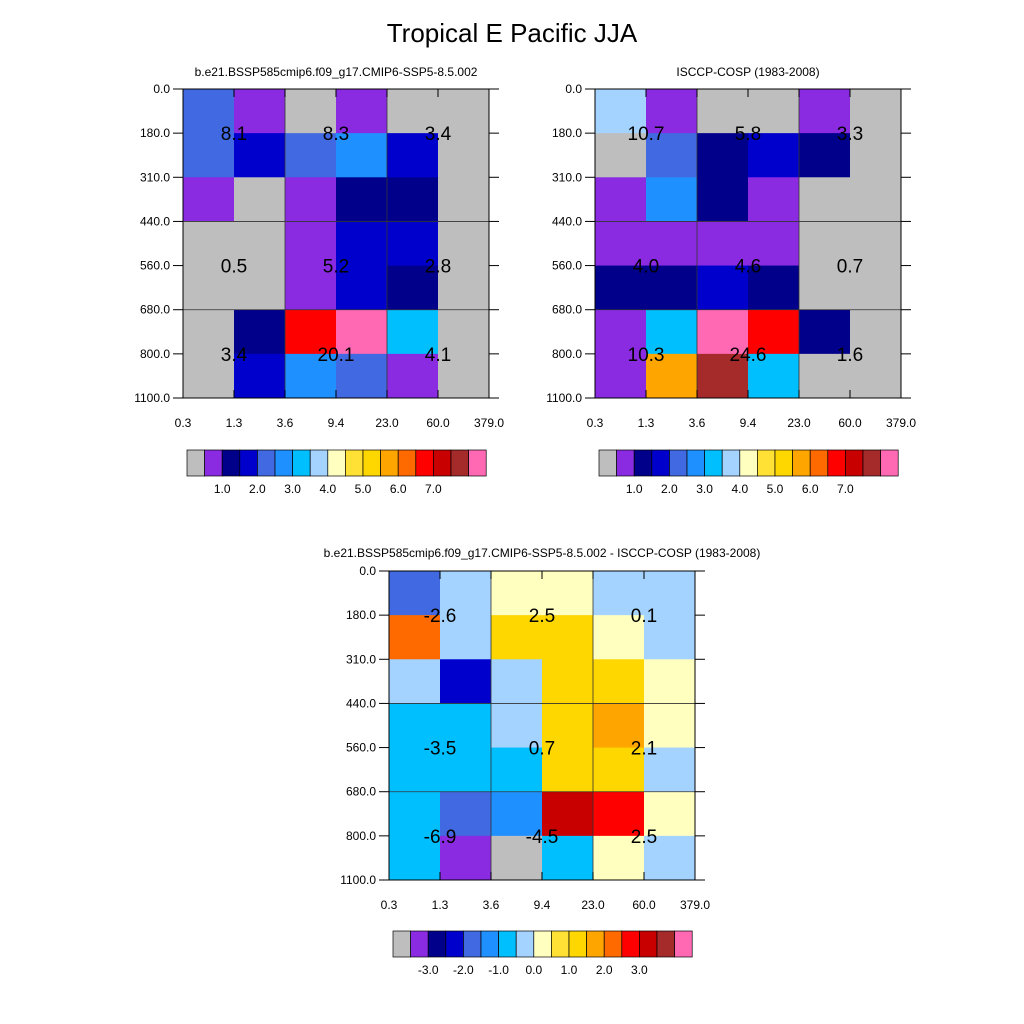 The image size is (1024, 1024). I want to click on block-value-label: 24.6, so click(748, 355).